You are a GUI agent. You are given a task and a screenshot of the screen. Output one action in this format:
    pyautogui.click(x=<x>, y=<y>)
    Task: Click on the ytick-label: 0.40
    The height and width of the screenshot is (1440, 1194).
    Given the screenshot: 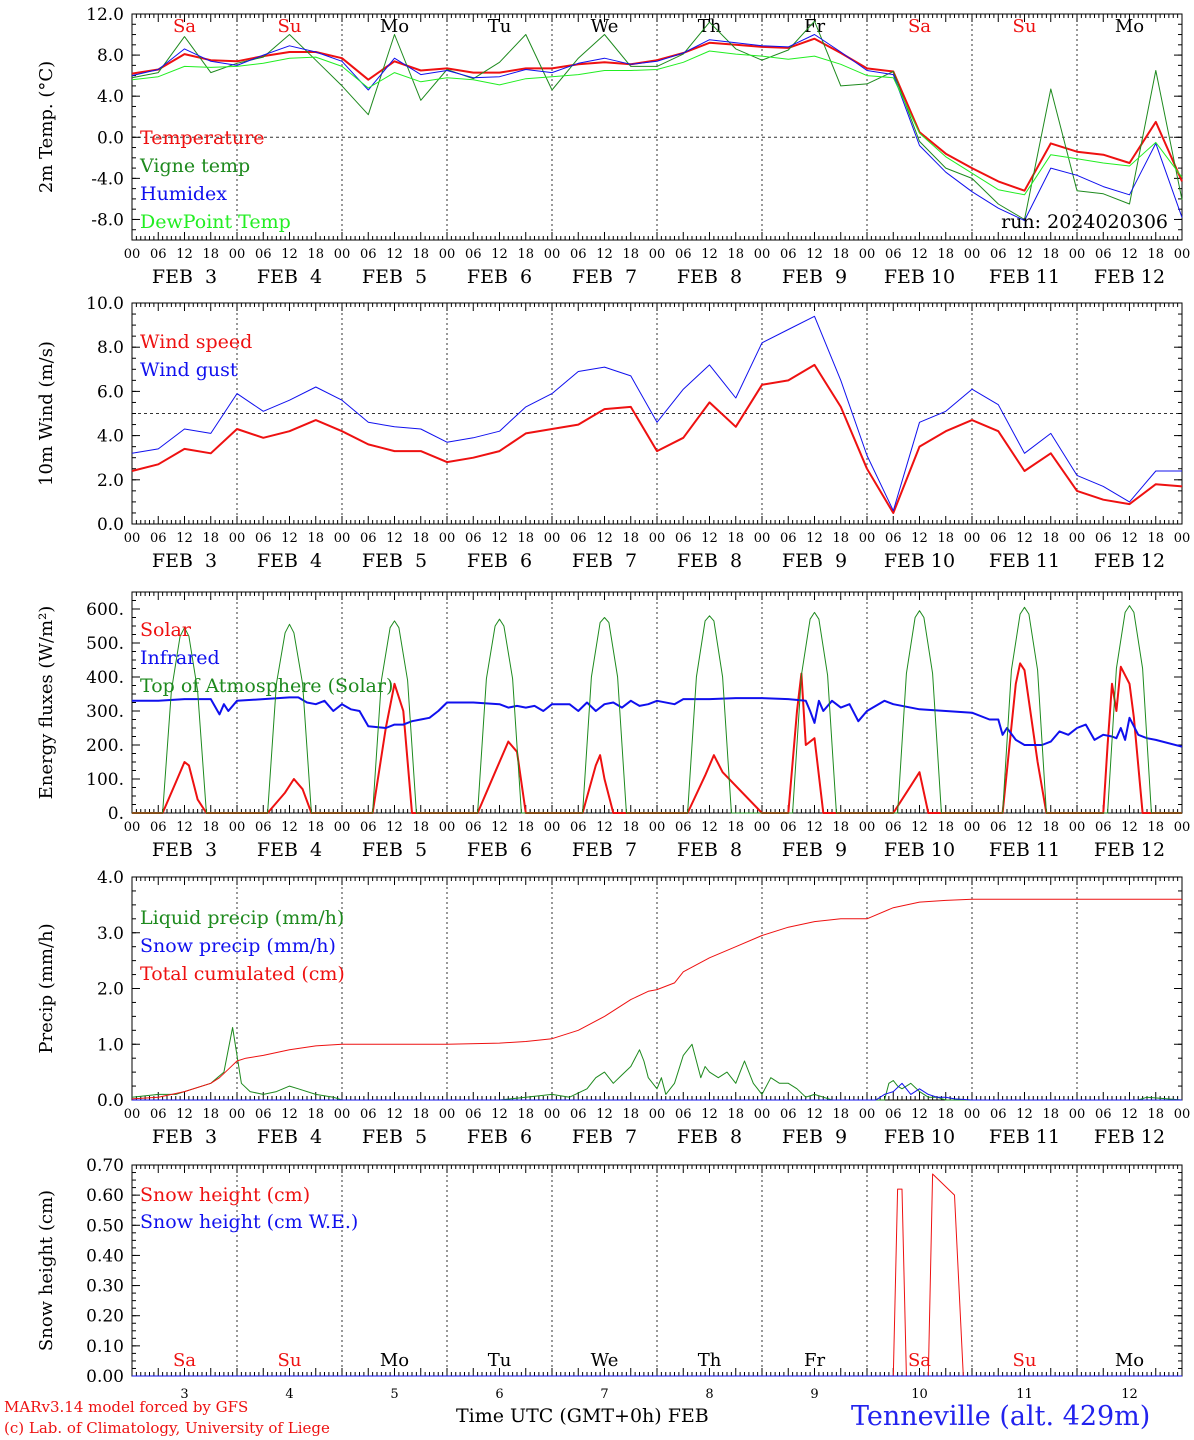 What is the action you would take?
    pyautogui.click(x=105, y=1256)
    